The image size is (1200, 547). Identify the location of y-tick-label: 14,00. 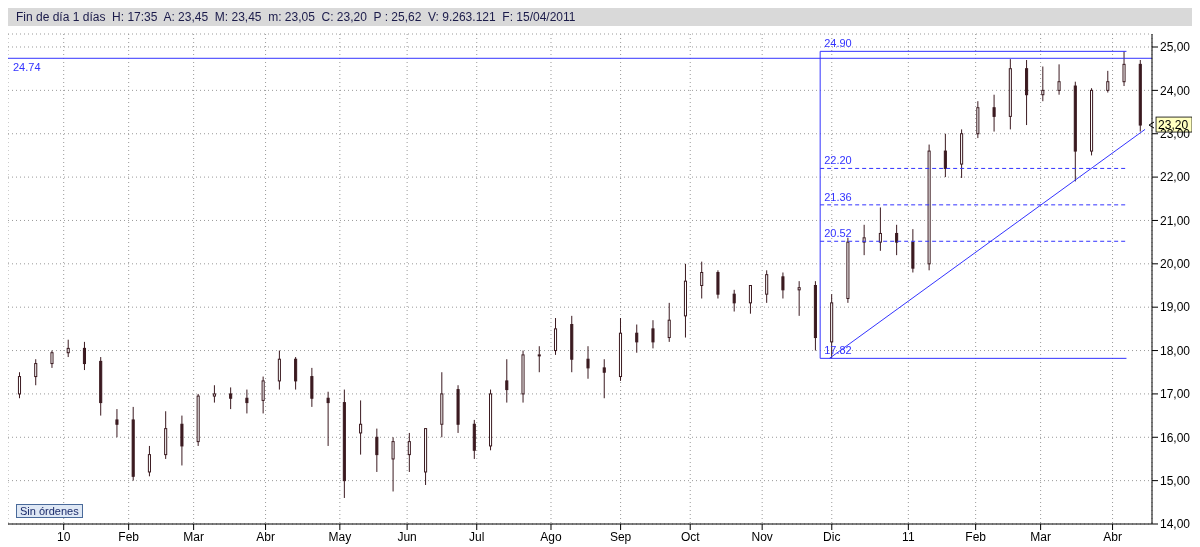
(1175, 524).